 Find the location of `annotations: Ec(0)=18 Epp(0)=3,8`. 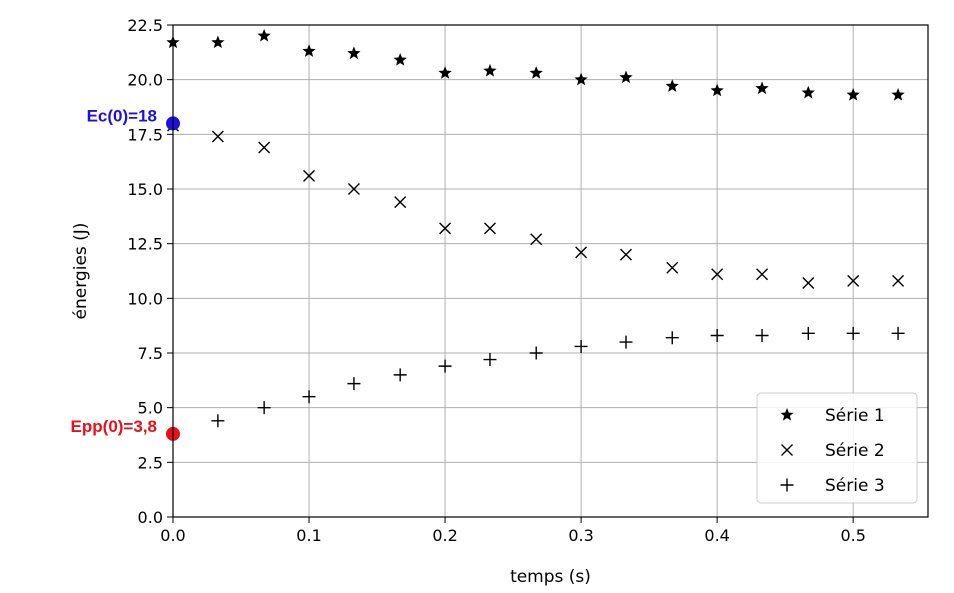

annotations: Ec(0)=18 Epp(0)=3,8 is located at coordinates (125, 273).